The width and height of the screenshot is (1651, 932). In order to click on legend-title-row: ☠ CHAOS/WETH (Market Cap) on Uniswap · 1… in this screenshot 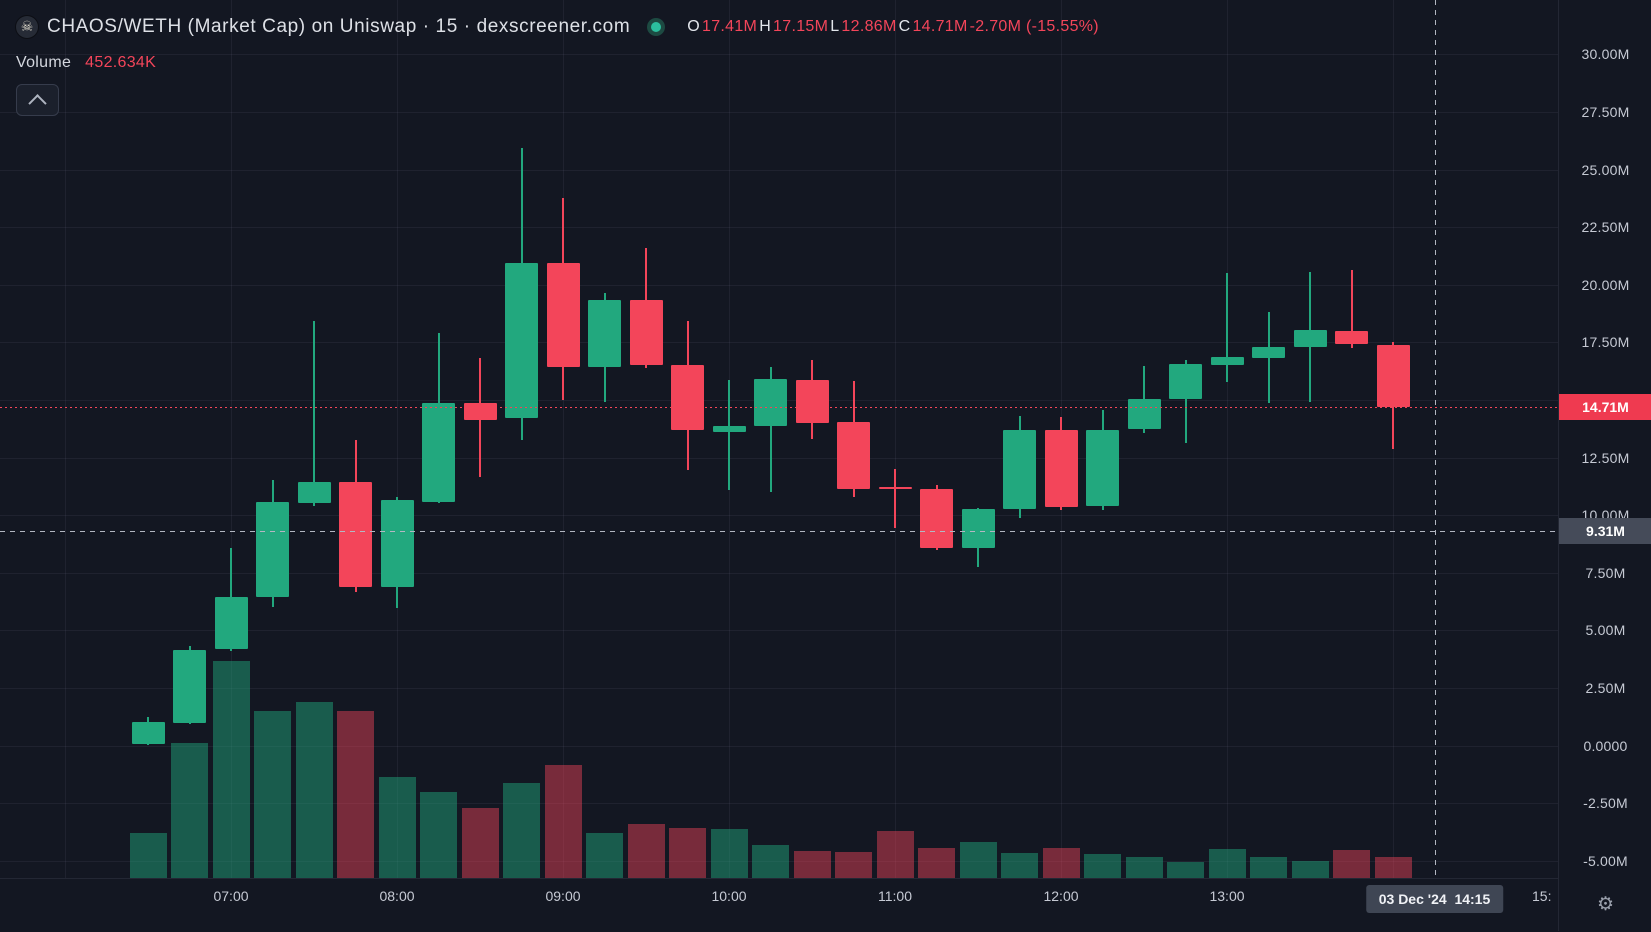, I will do `click(558, 26)`.